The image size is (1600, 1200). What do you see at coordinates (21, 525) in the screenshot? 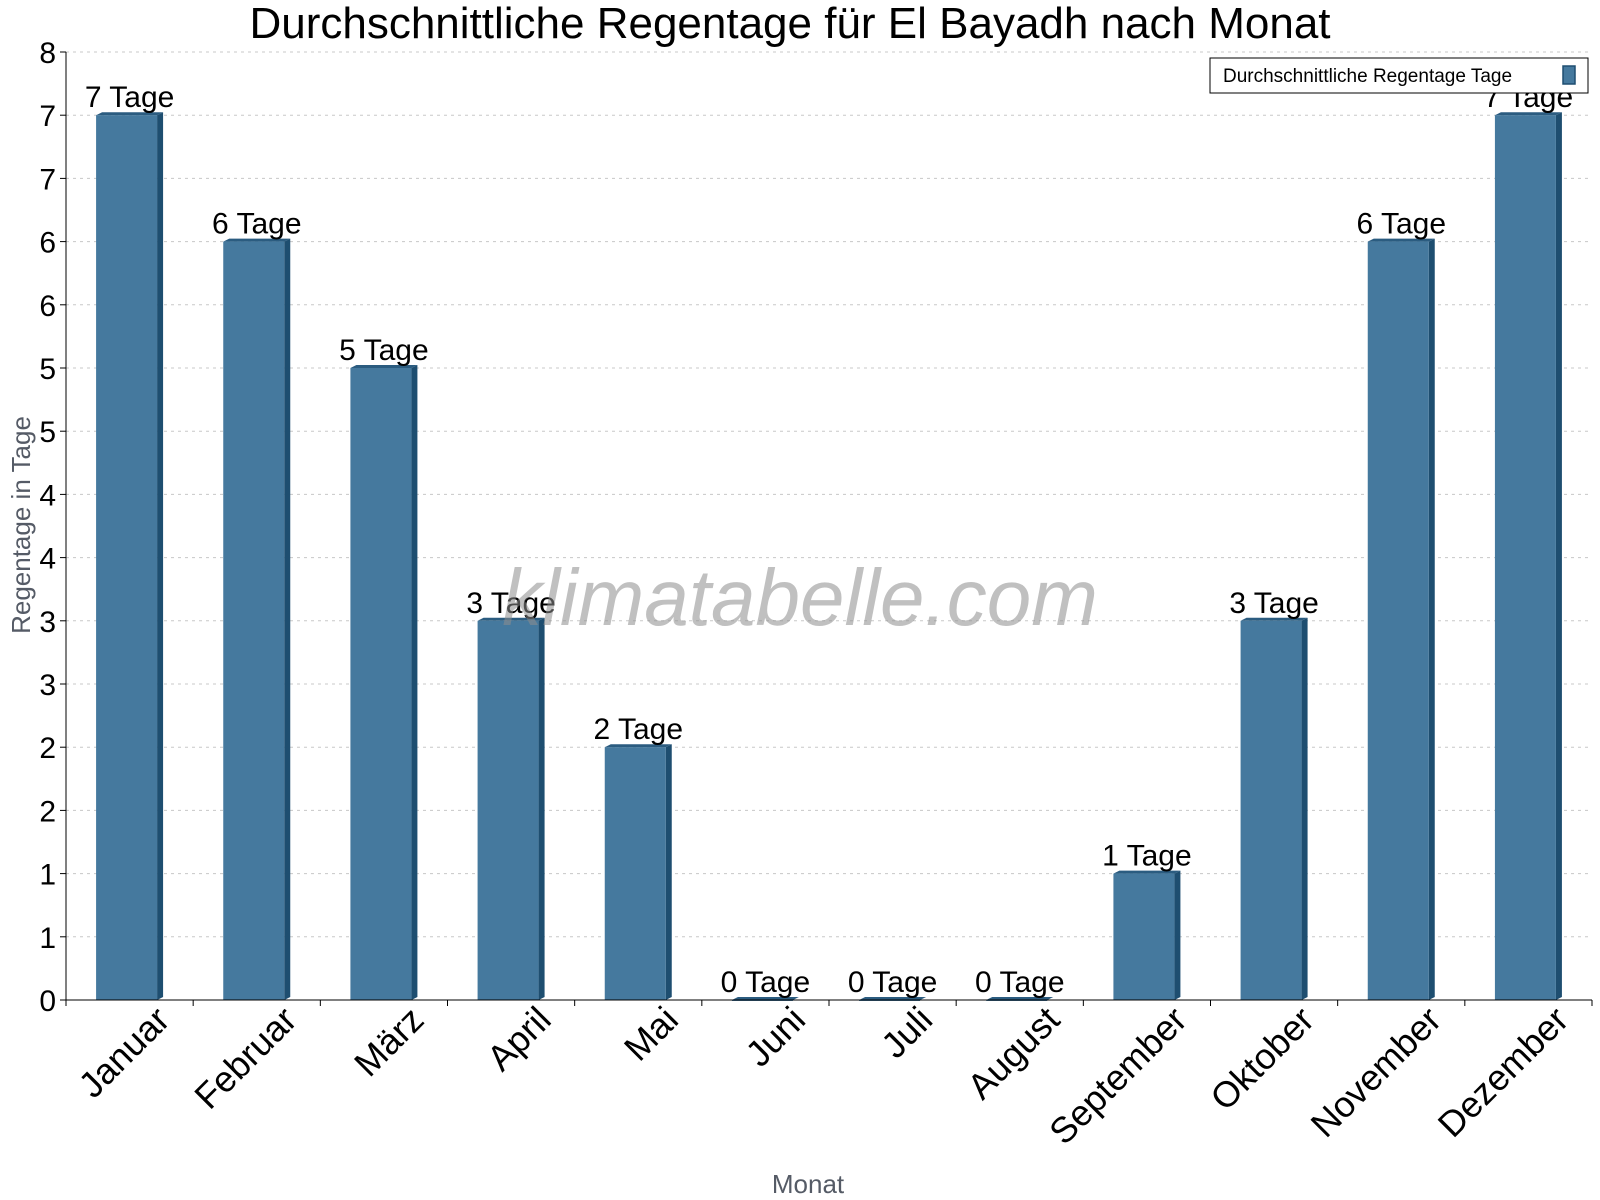
I see `y-axis-label: Regentage in Tage` at bounding box center [21, 525].